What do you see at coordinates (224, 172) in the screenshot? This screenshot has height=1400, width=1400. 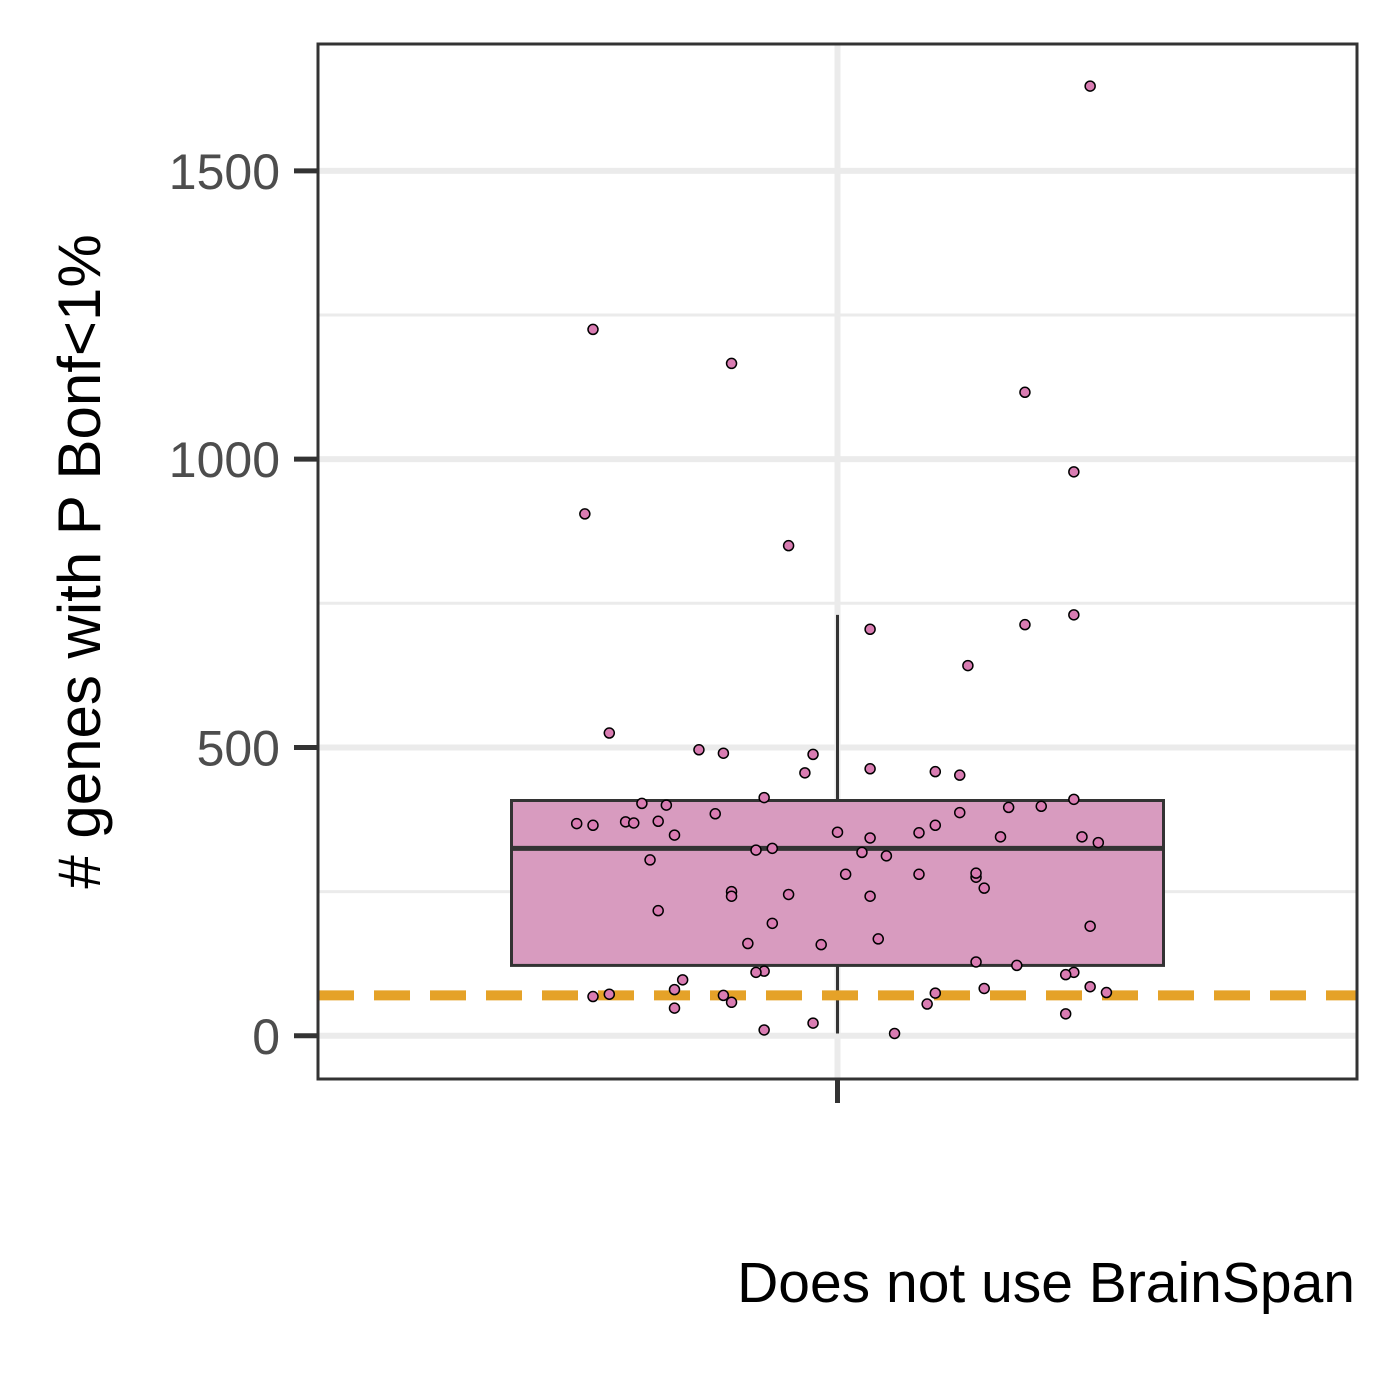 I see `y-tick-label-3: 1500` at bounding box center [224, 172].